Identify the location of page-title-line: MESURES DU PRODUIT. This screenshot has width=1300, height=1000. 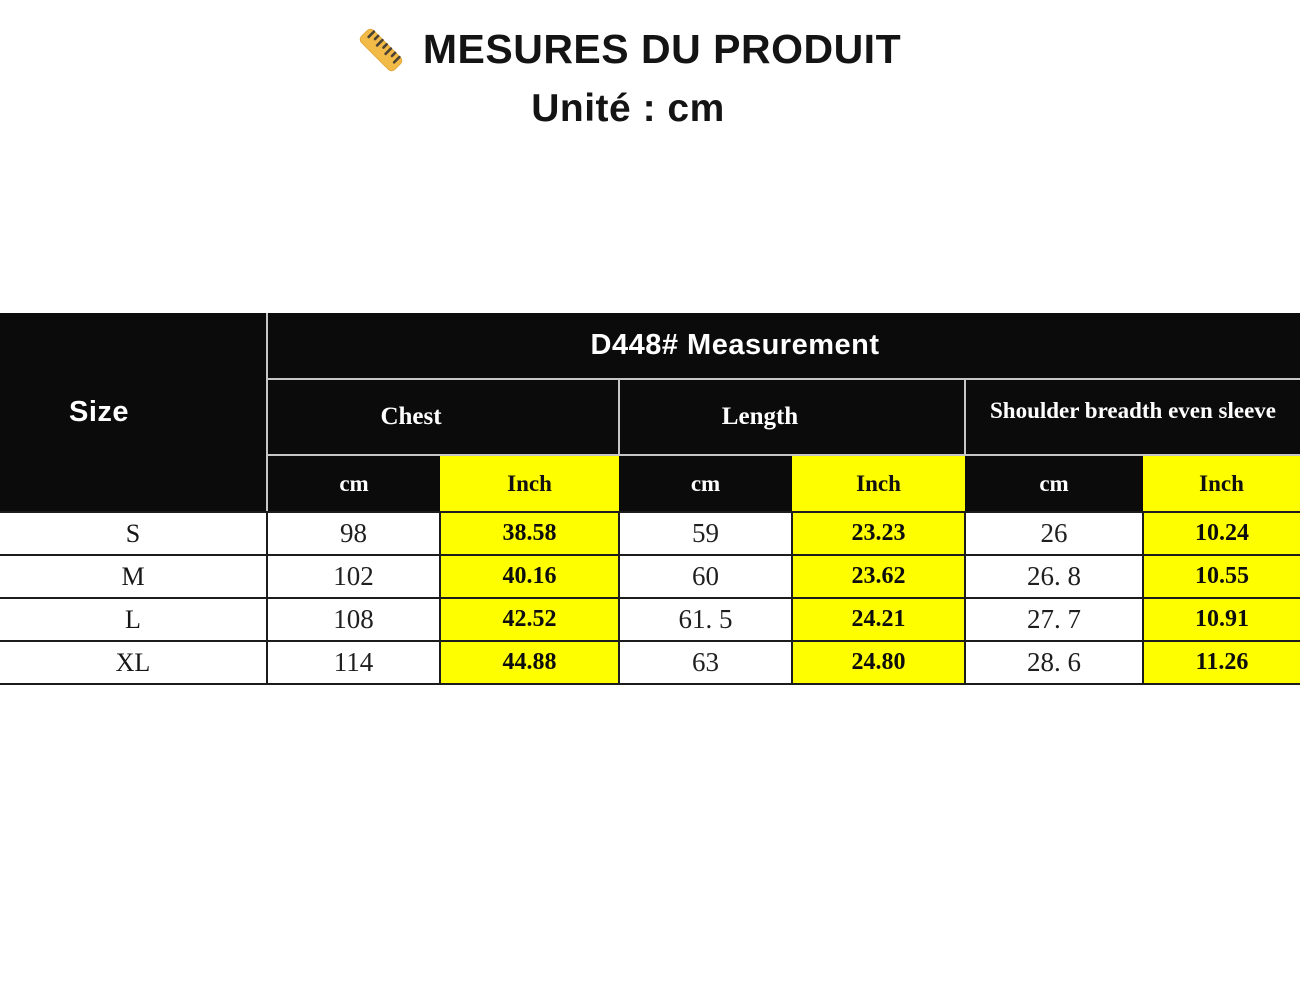
(639, 50).